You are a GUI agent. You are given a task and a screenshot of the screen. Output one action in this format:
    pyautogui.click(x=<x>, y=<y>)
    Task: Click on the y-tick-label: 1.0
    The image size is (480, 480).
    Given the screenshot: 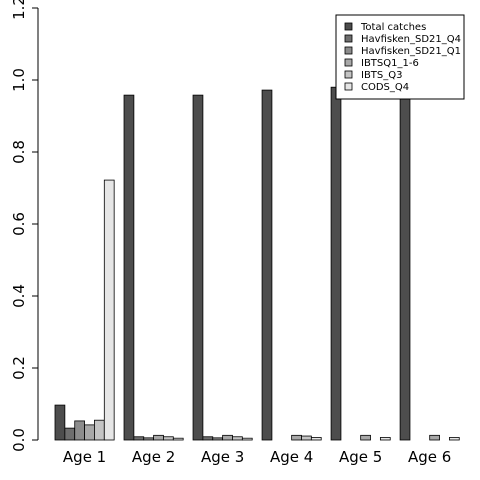 What is the action you would take?
    pyautogui.click(x=19, y=80)
    